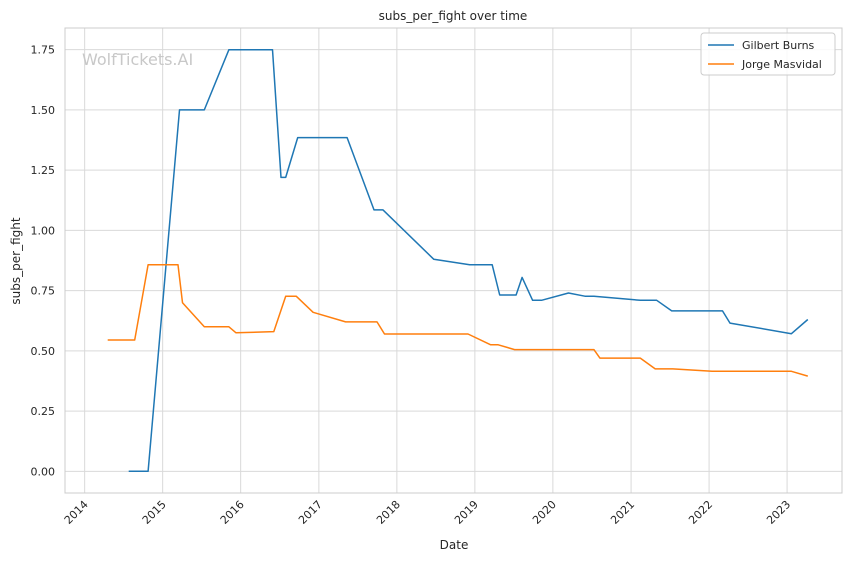  I want to click on legend-box, so click(768, 54).